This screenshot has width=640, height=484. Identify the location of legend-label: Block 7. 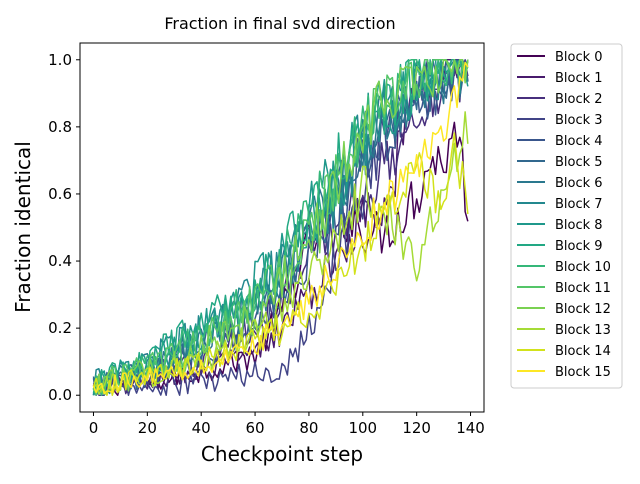
(579, 204).